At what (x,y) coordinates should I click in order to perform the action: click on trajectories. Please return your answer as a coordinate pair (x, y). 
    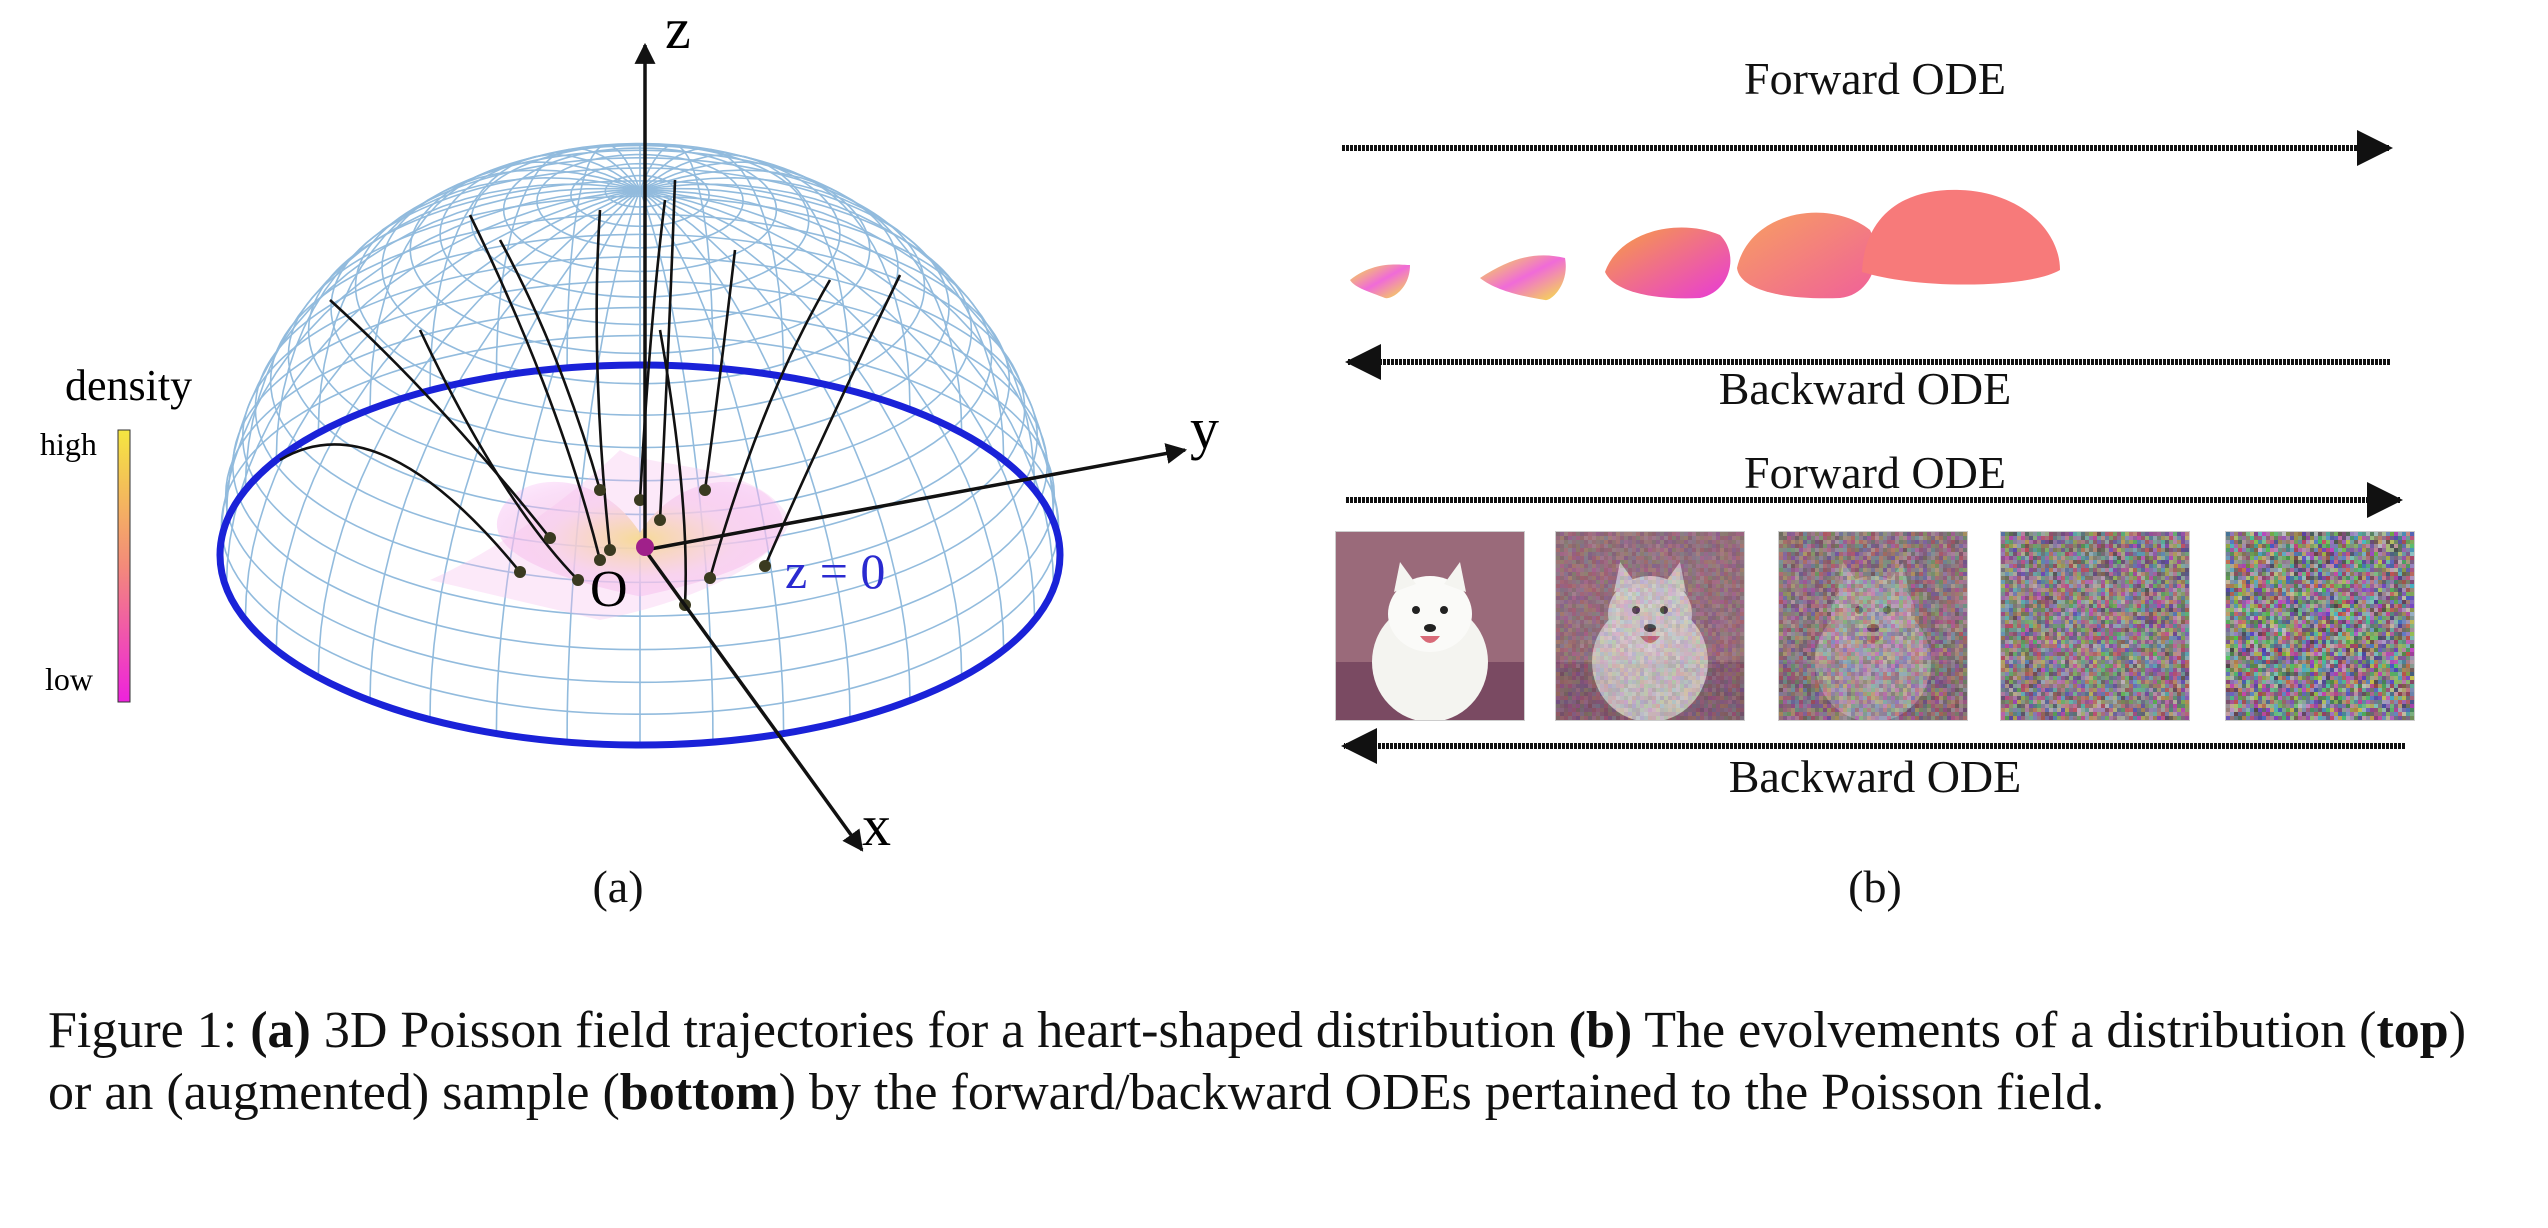
    Looking at the image, I should click on (590, 392).